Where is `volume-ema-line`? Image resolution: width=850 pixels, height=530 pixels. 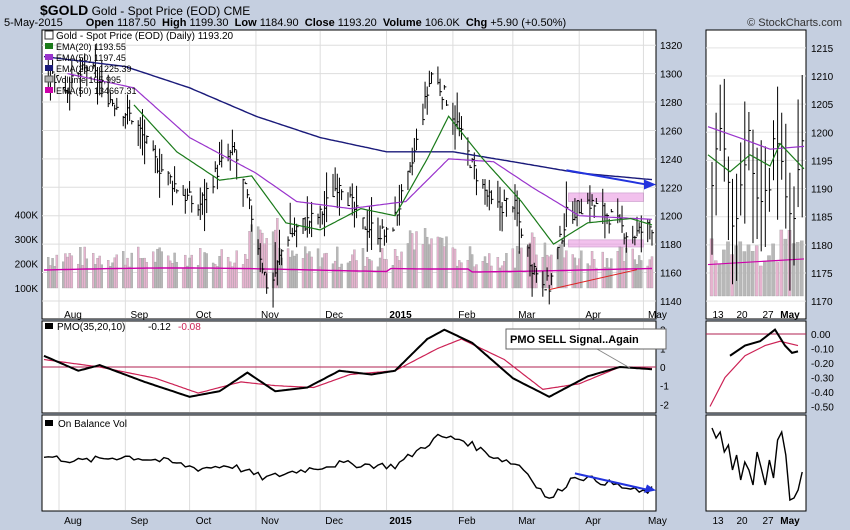
volume-ema-line is located at coordinates (348, 270).